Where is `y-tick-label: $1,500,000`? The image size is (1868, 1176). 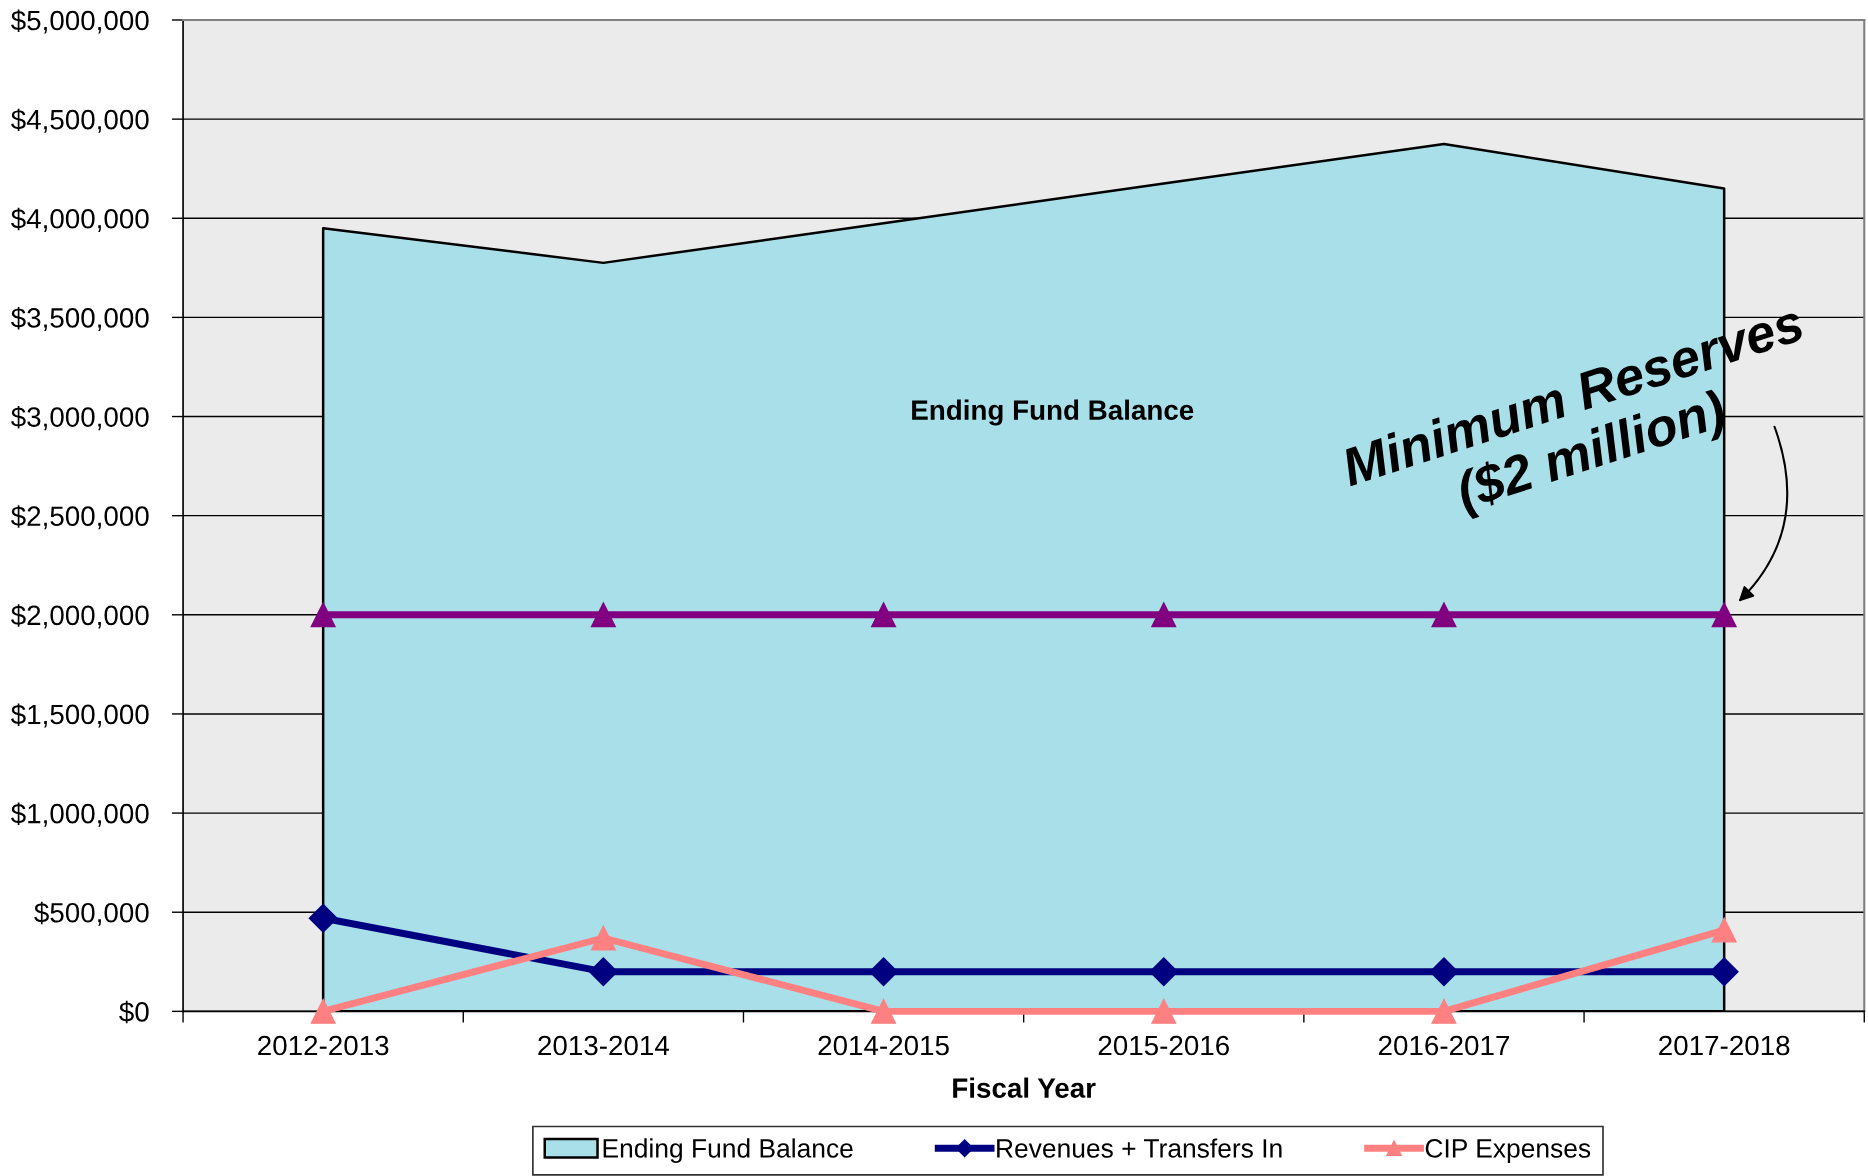
y-tick-label: $1,500,000 is located at coordinates (80, 715).